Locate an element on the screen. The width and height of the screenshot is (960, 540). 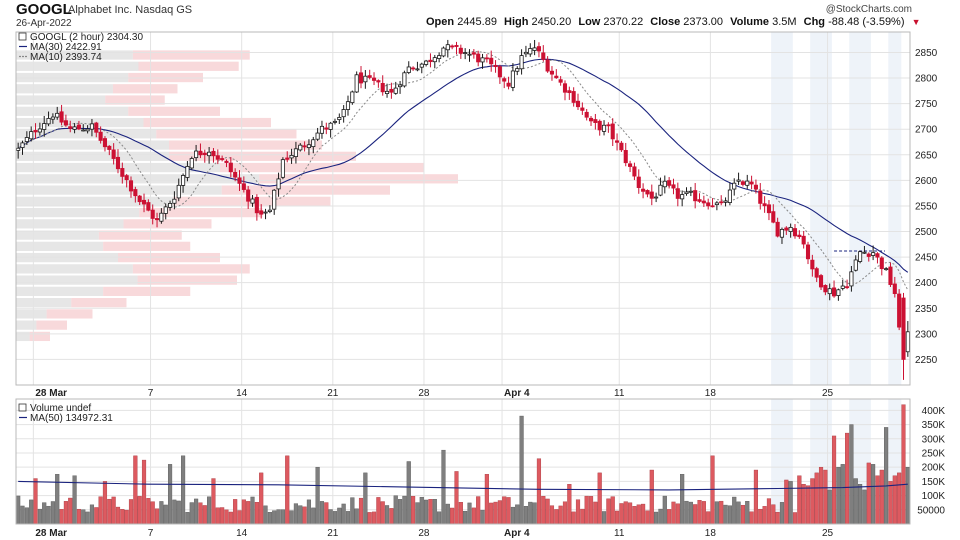
low-label: Low is located at coordinates (589, 22).